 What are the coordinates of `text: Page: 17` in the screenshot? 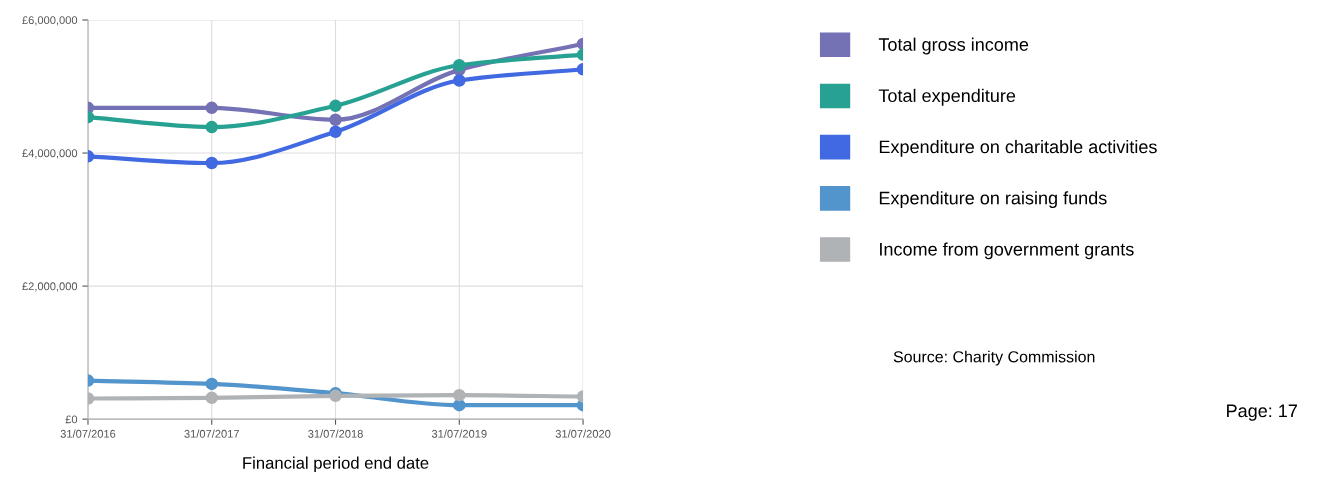 It's located at (1262, 412).